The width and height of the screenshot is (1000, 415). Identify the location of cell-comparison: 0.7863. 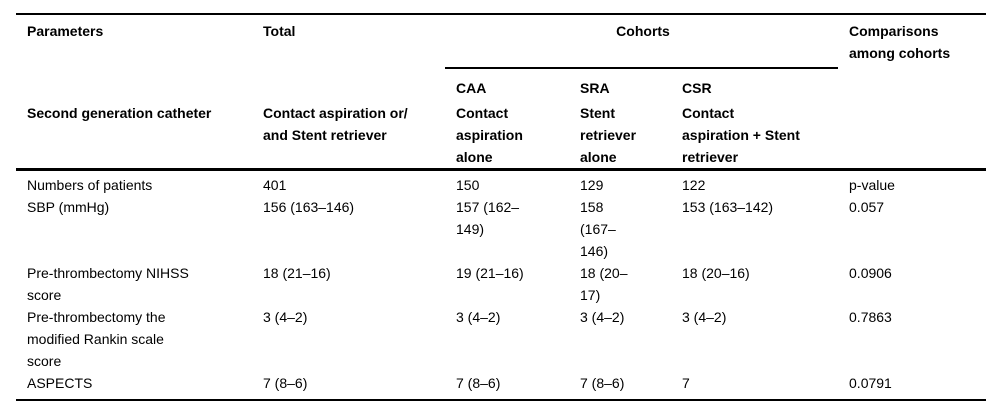
(870, 317).